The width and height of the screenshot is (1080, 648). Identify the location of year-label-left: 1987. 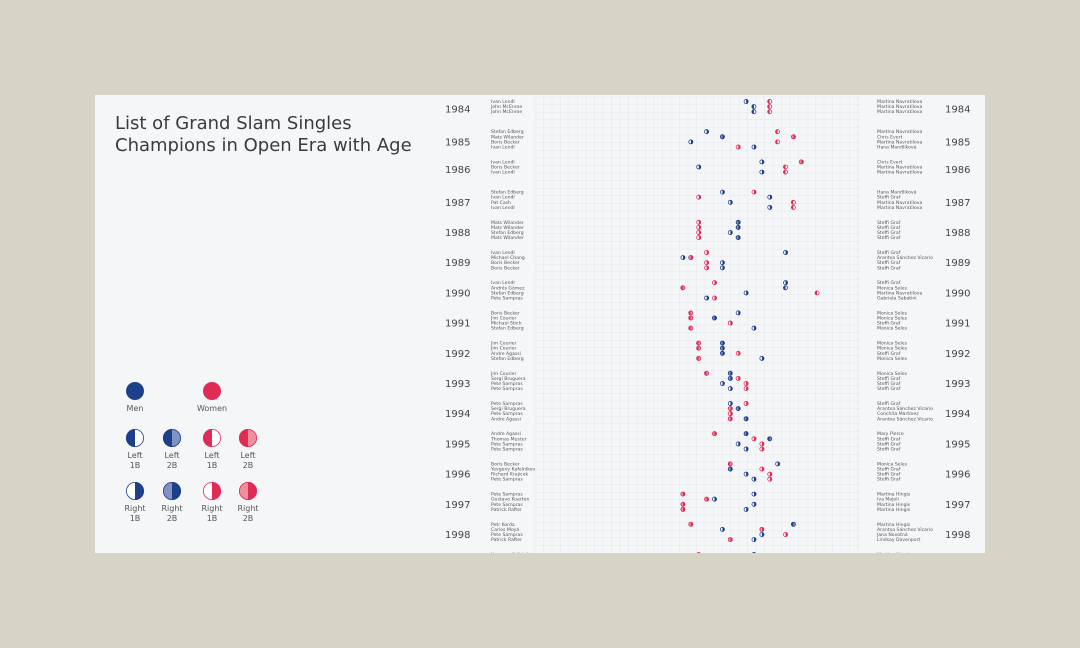
(457, 203).